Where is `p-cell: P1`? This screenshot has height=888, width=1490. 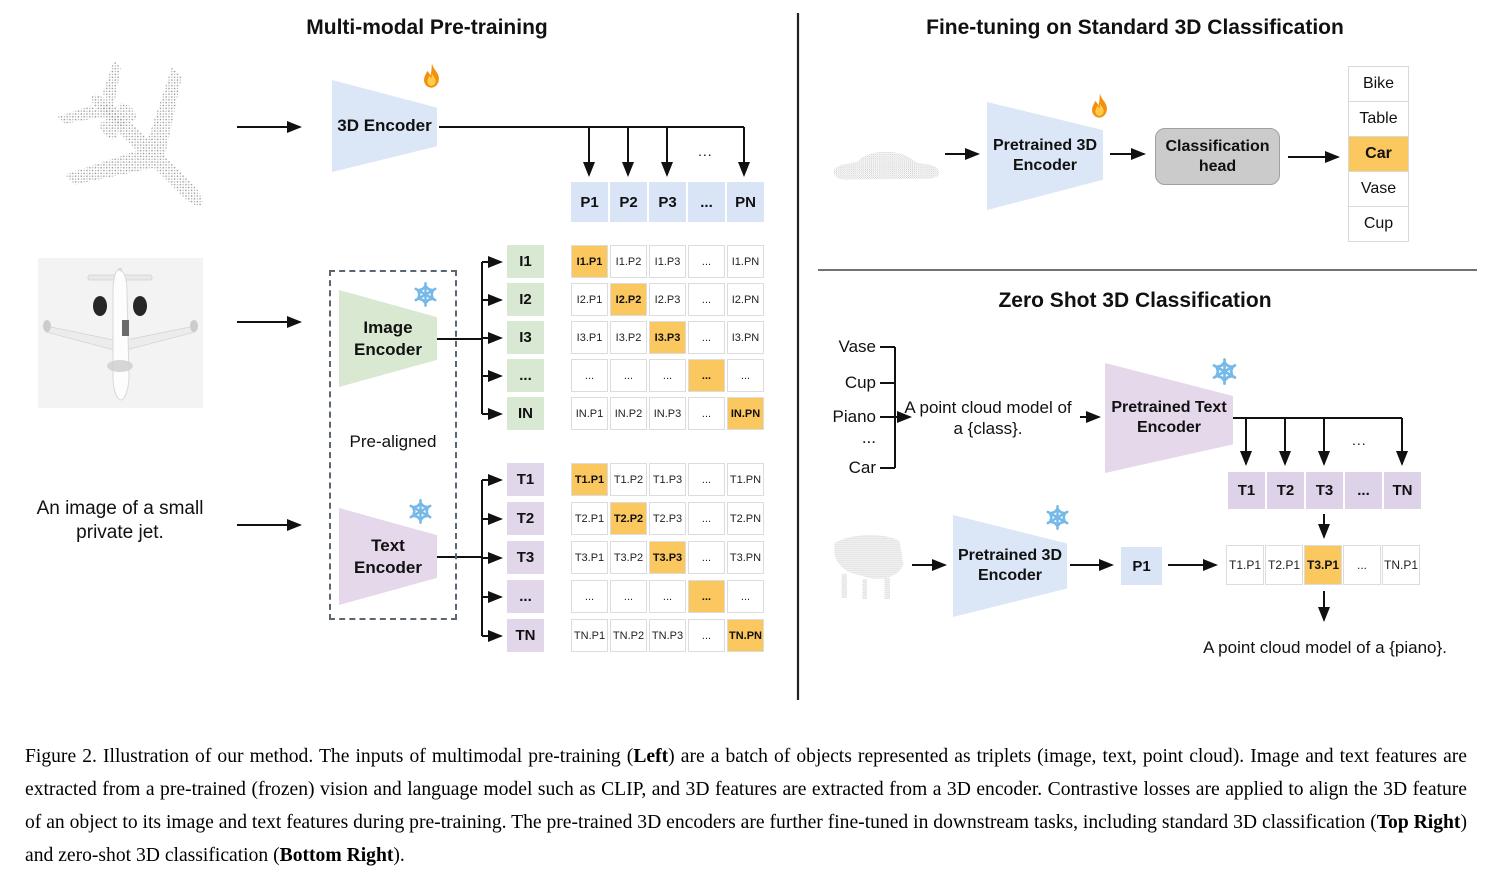 p-cell: P1 is located at coordinates (589, 202).